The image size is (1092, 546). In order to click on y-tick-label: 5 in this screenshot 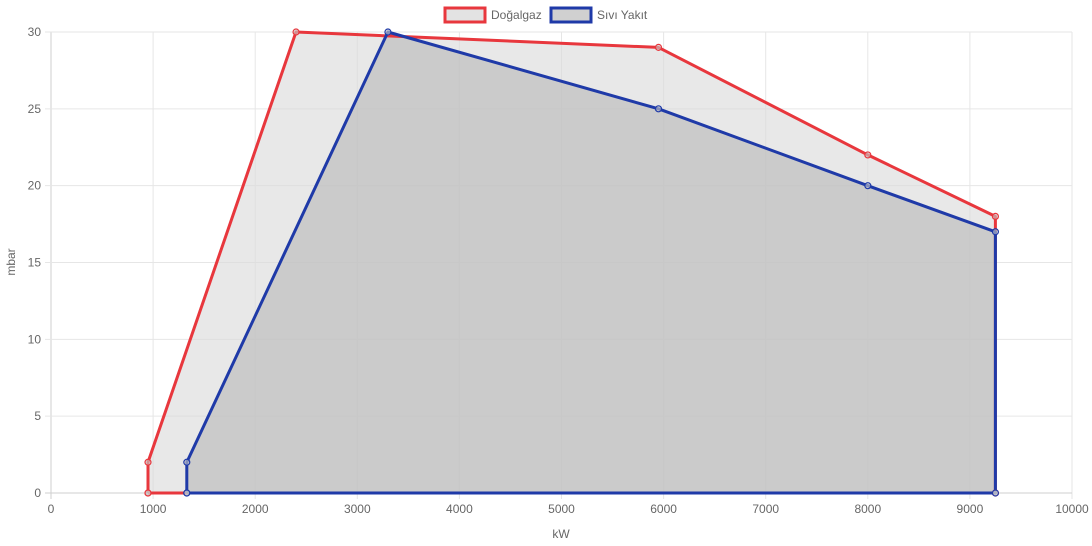, I will do `click(37, 416)`.